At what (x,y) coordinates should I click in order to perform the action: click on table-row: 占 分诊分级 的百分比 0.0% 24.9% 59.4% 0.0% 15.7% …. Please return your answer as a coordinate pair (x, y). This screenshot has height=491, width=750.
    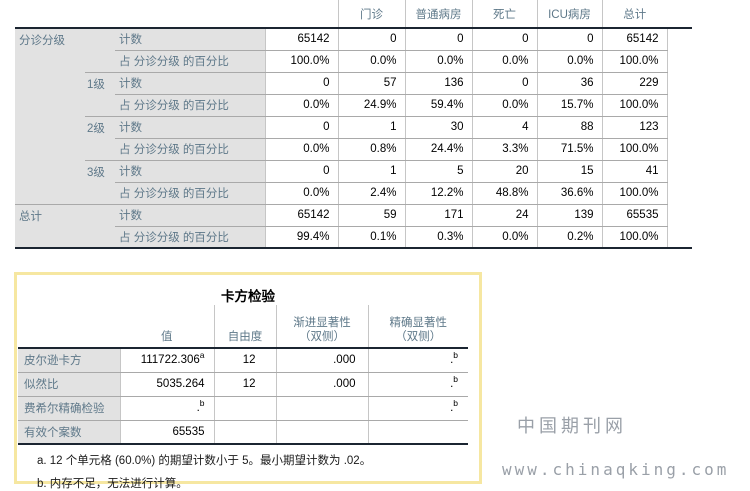
    Looking at the image, I should click on (353, 105).